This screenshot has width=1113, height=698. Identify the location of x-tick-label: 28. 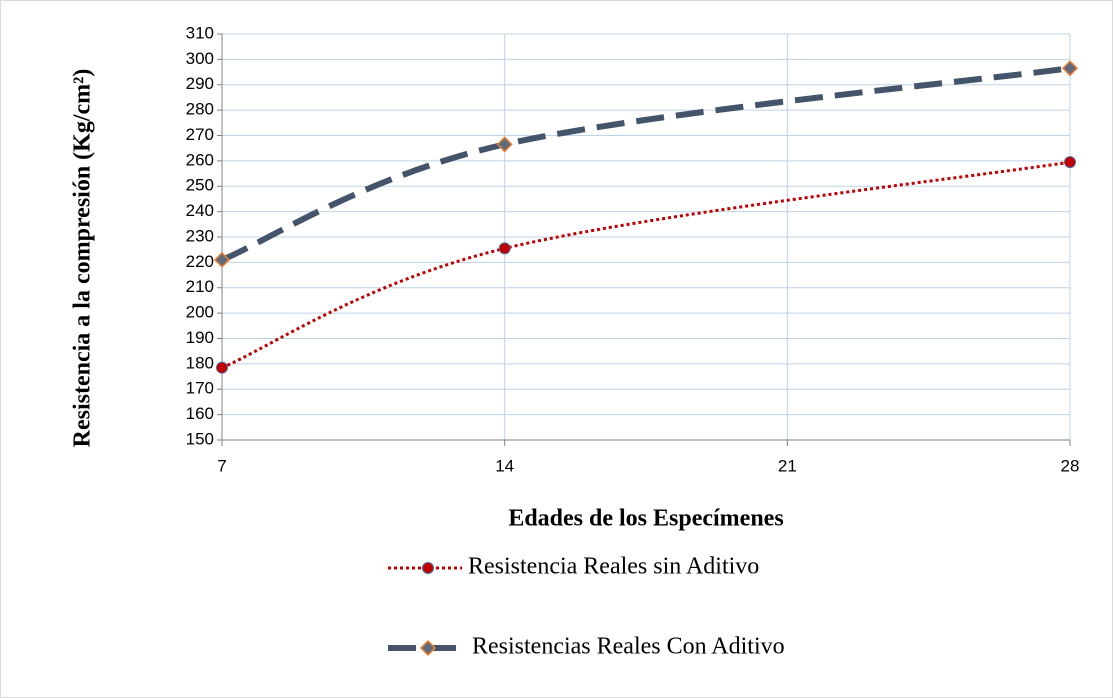
(1070, 465).